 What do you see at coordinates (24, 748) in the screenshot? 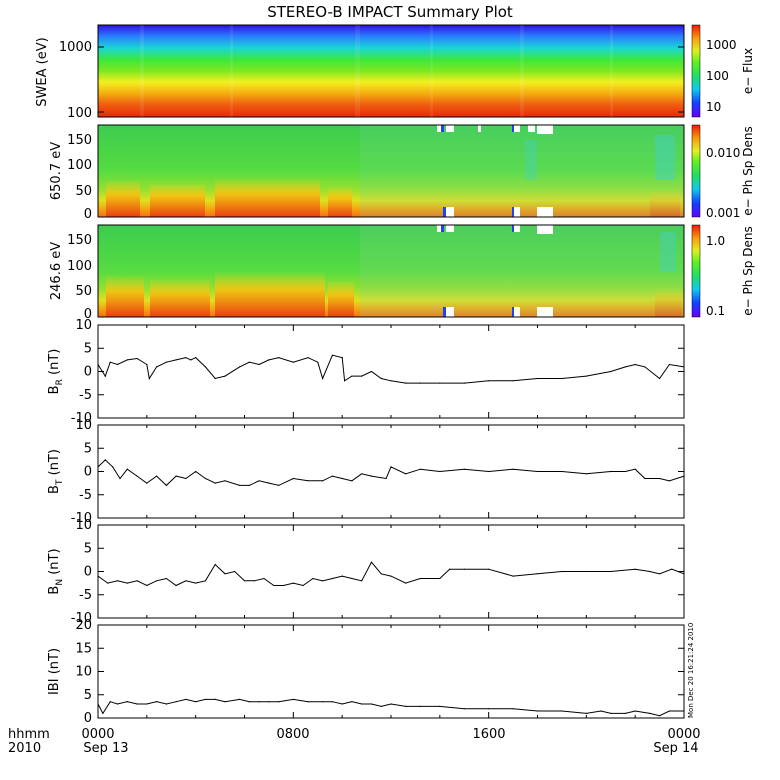
I see `x-axis-row2-label: 2010` at bounding box center [24, 748].